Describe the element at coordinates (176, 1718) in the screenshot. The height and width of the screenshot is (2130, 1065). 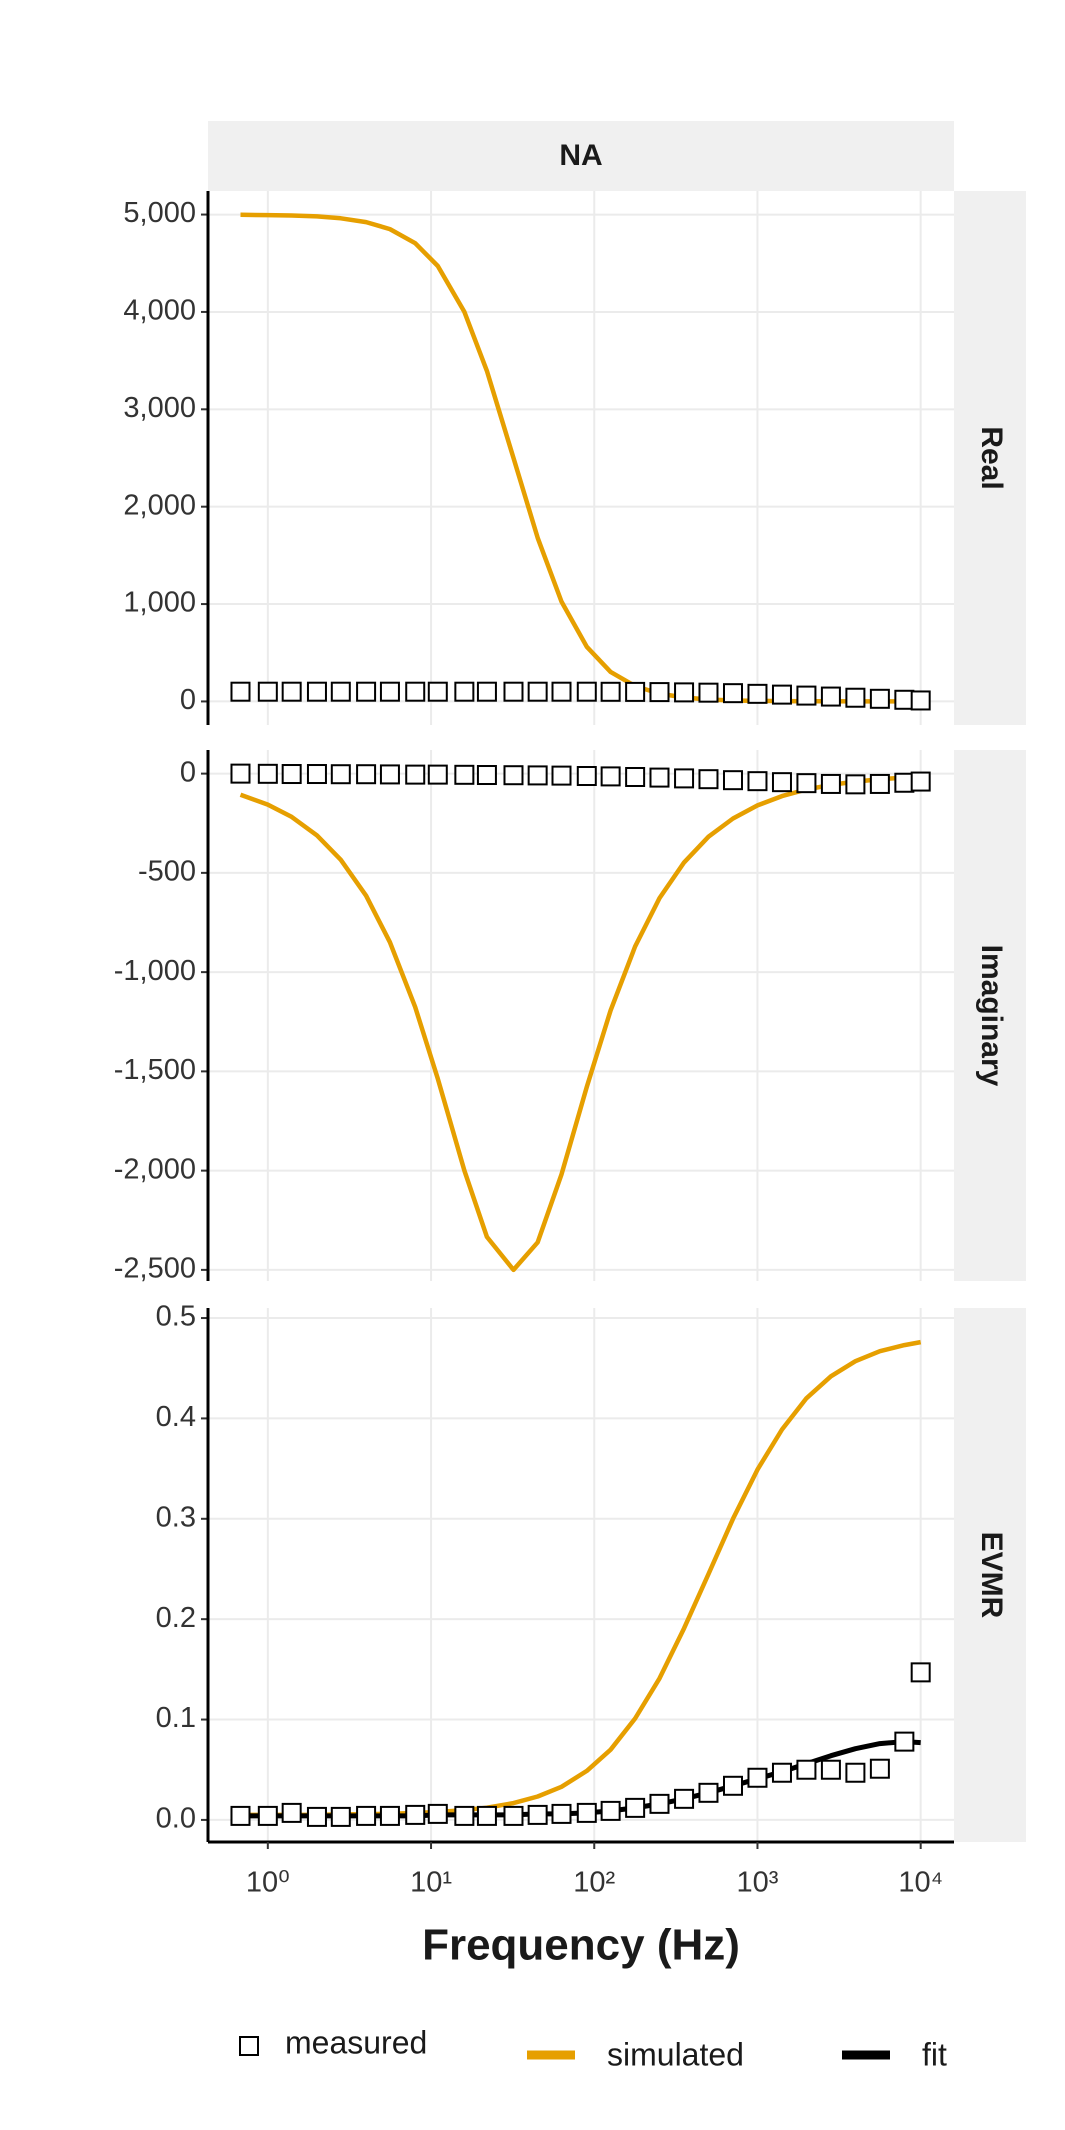
I see `y-tick-label: 0.1` at that location.